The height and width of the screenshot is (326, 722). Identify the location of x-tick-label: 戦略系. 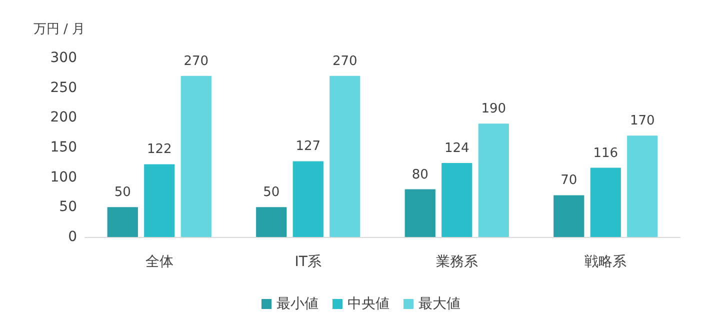
(605, 262).